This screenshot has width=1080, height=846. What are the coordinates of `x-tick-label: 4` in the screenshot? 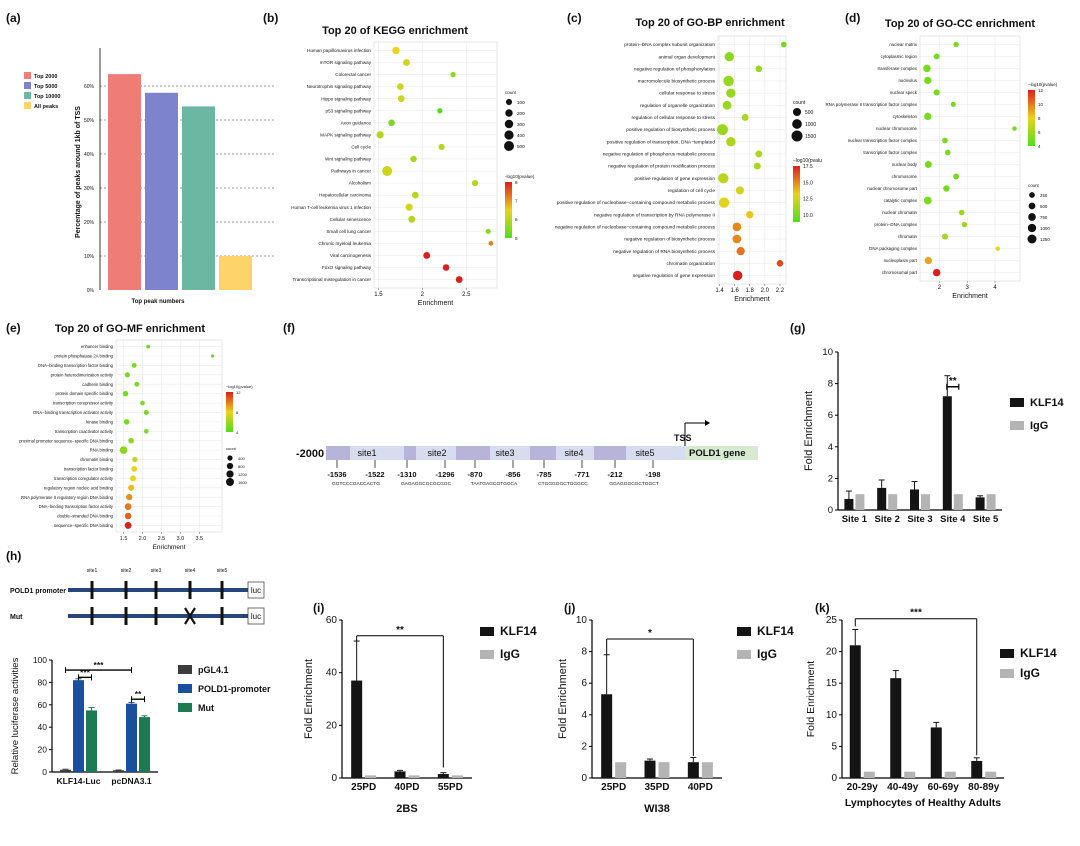 It's located at (995, 288).